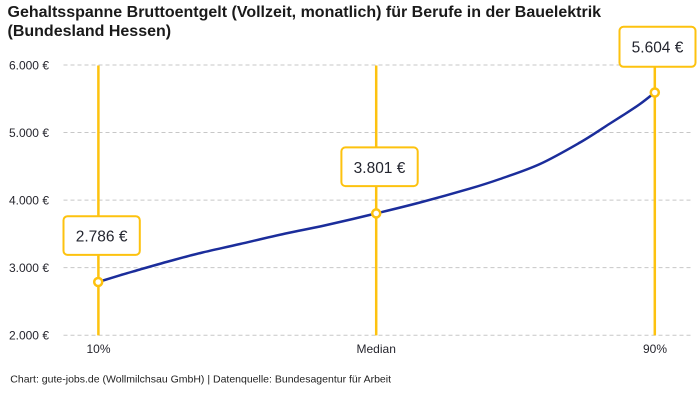  What do you see at coordinates (29, 133) in the screenshot?
I see `svg-text: 5.000 €` at bounding box center [29, 133].